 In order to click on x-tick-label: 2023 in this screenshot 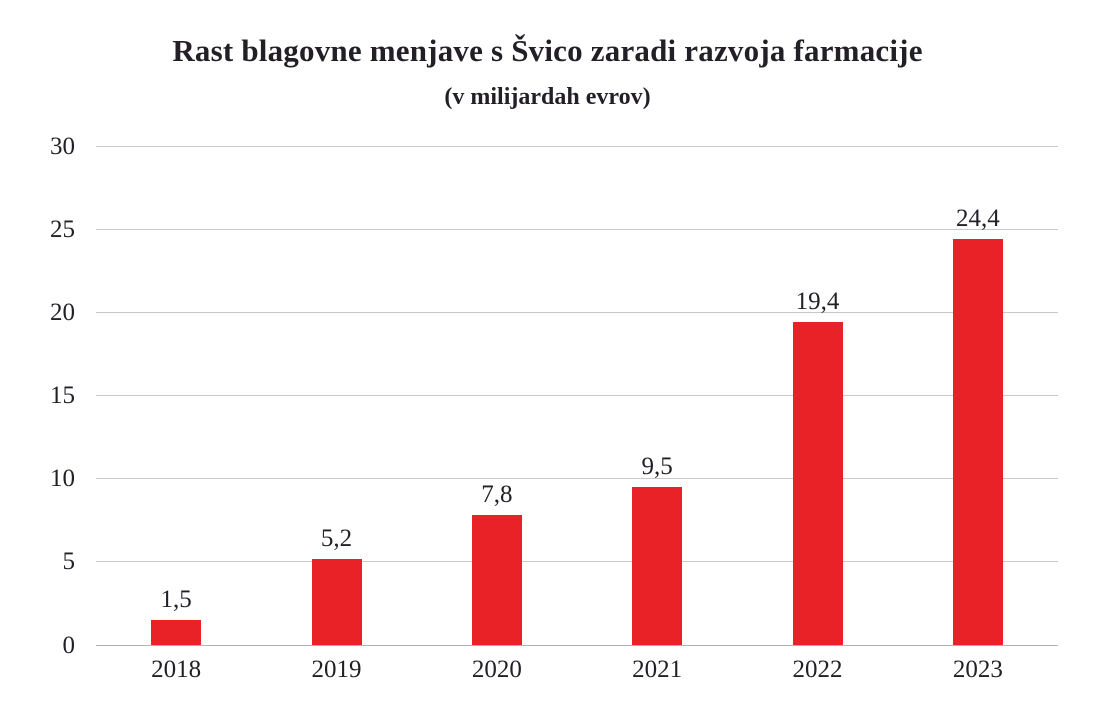, I will do `click(977, 669)`.